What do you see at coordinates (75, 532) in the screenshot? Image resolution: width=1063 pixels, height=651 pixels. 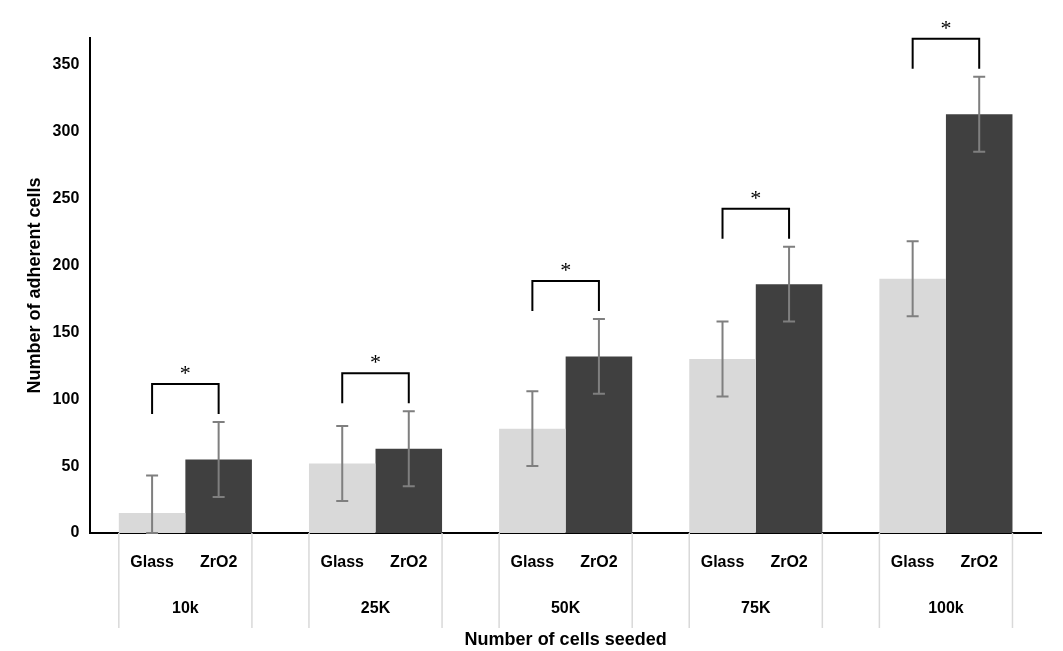 I see `y-tick-label: 0` at bounding box center [75, 532].